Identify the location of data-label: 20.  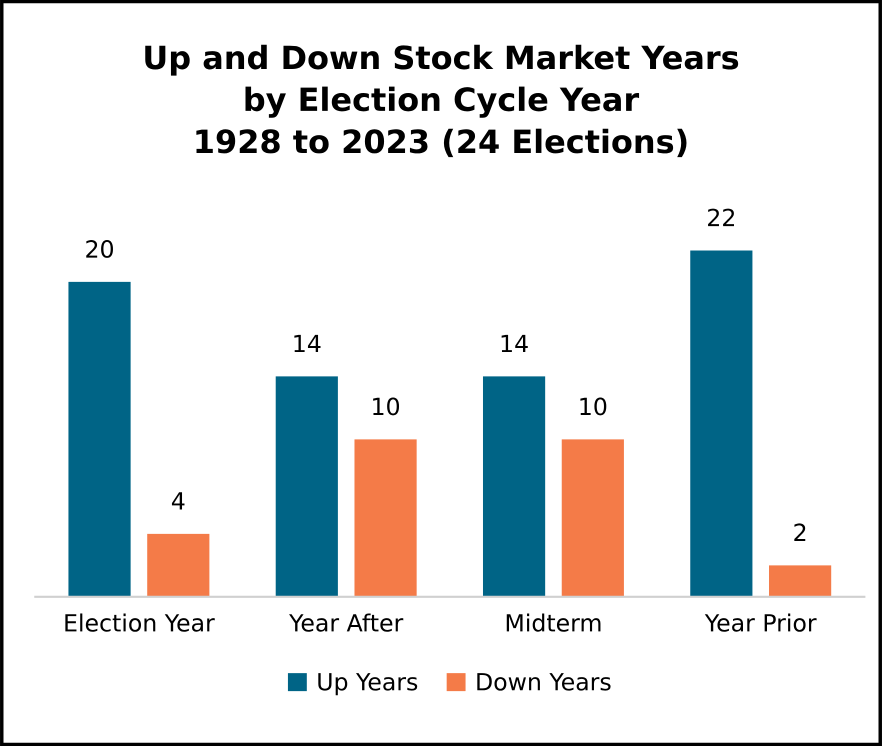
(99, 249).